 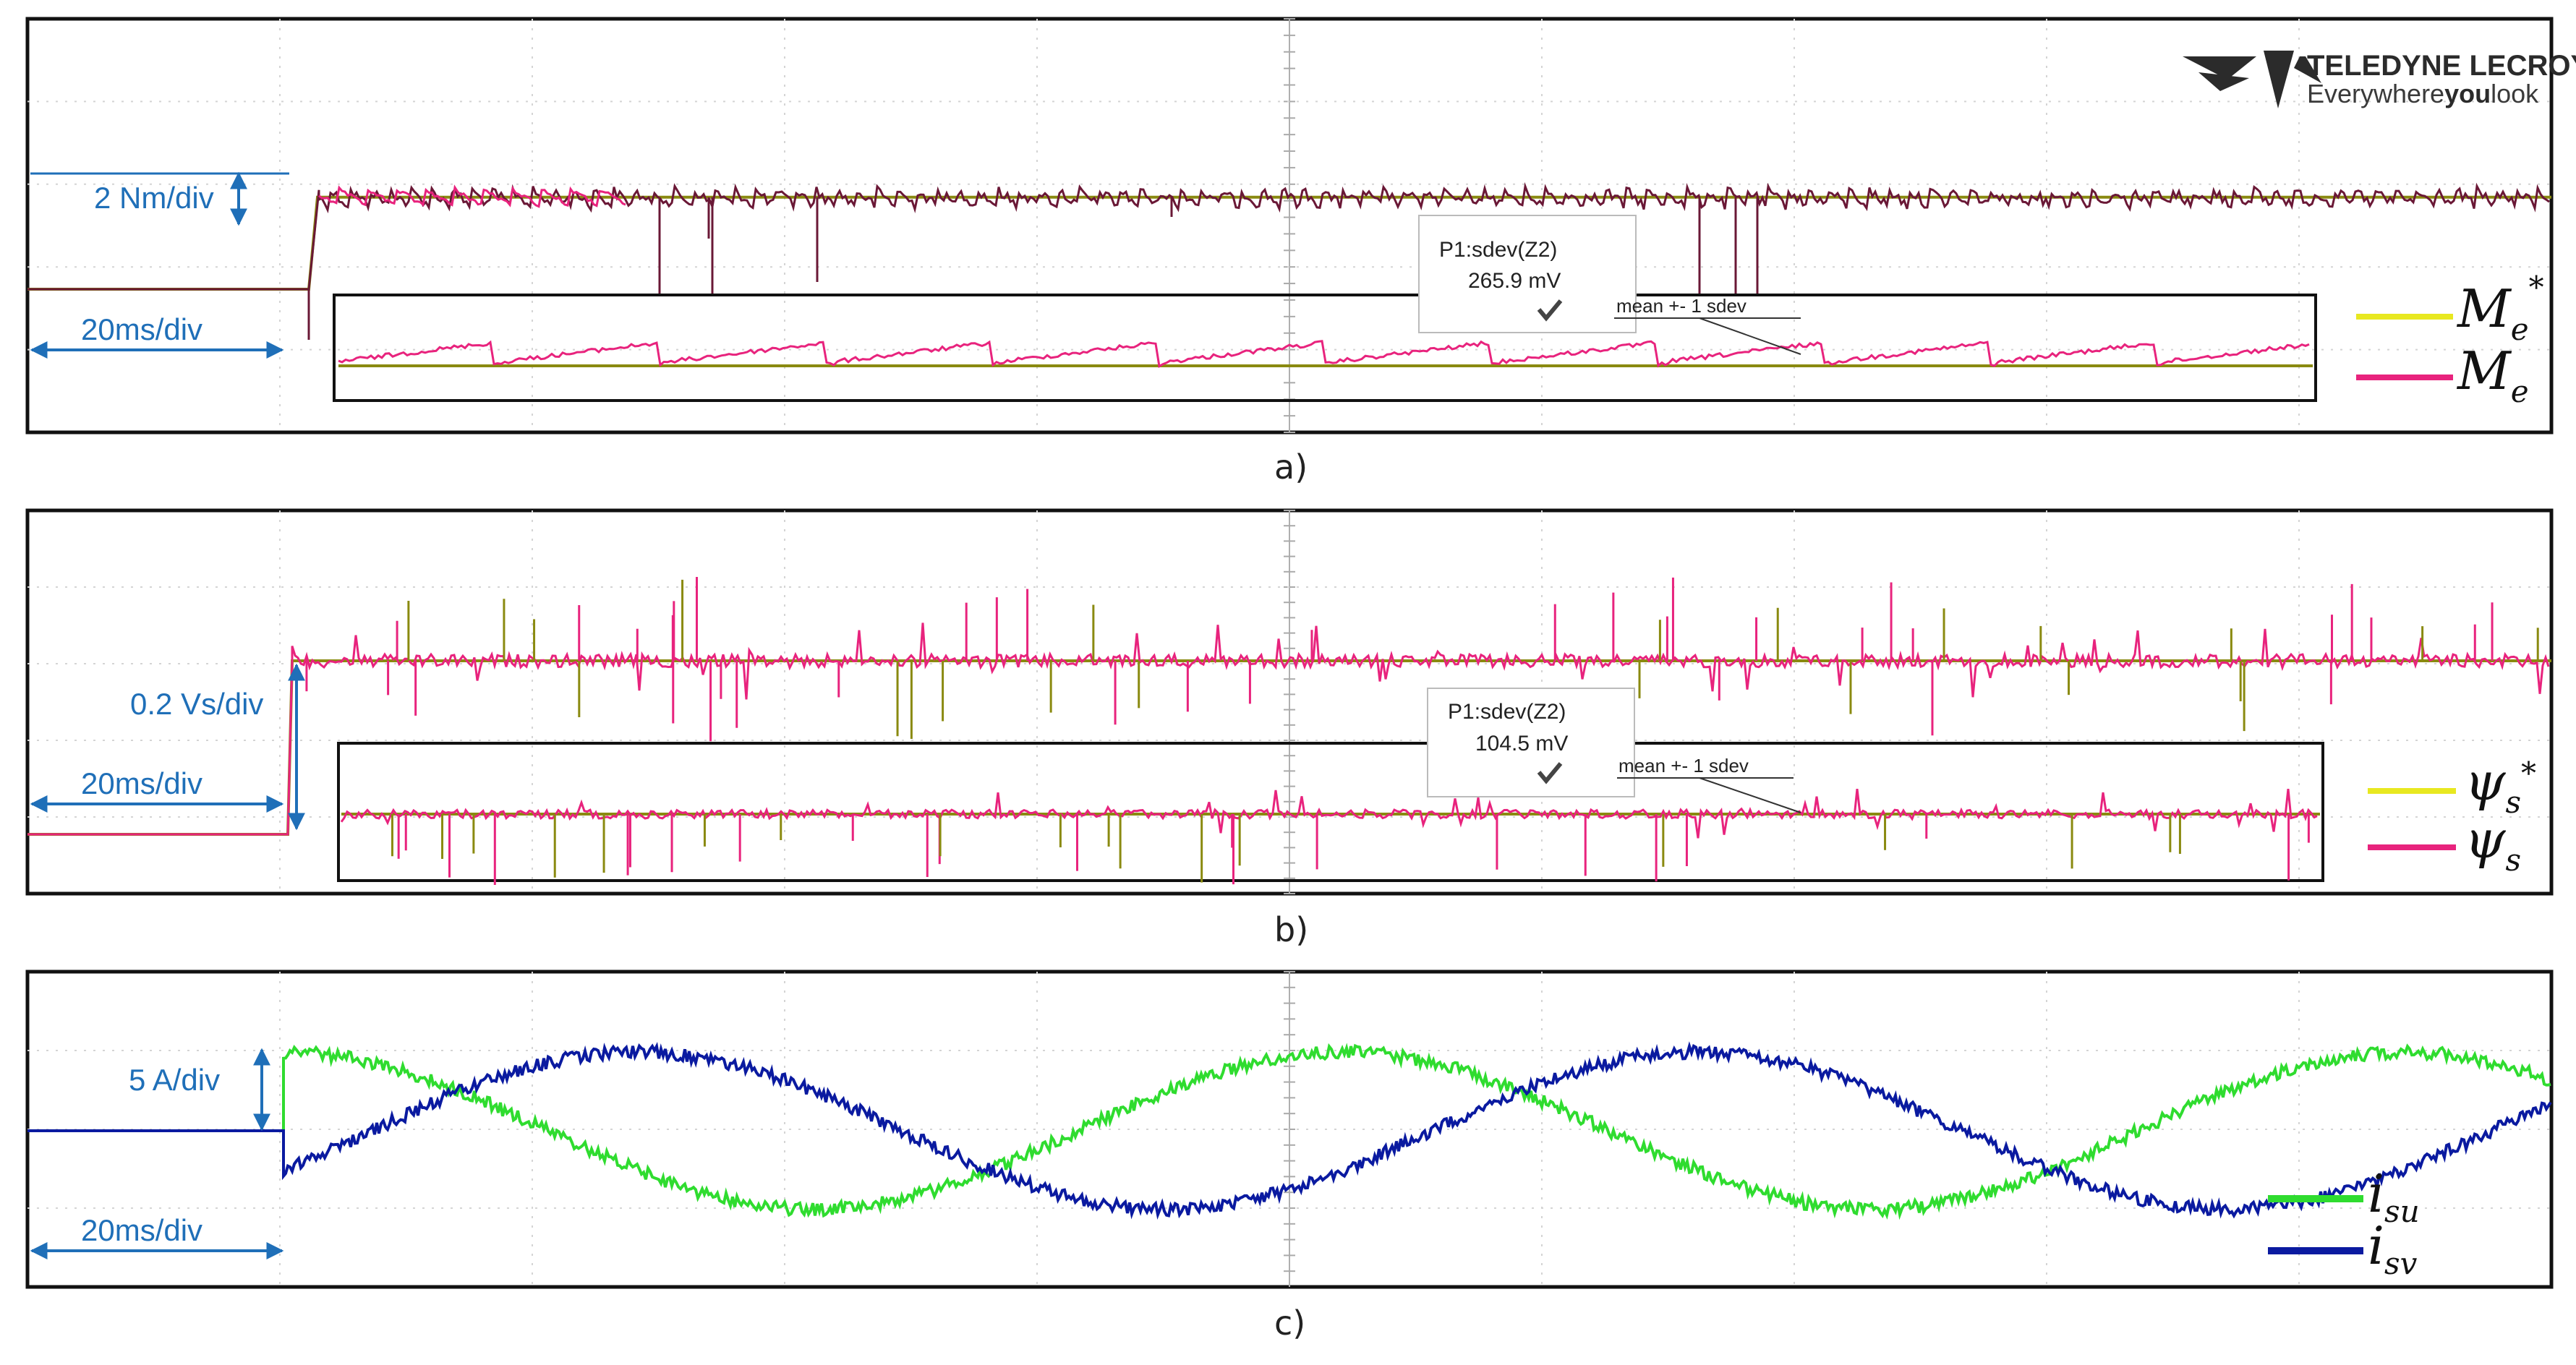 What do you see at coordinates (1614, 750) in the screenshot?
I see `panel-b-measurement: P1:sdev(Z2) 104.5 mV mean +- 1 sdev` at bounding box center [1614, 750].